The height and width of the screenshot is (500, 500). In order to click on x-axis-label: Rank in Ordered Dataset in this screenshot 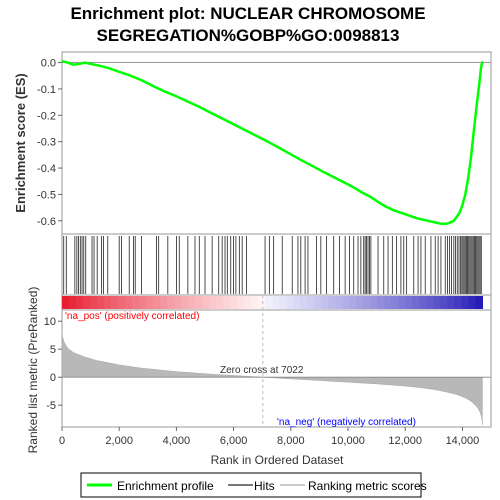, I will do `click(277, 460)`.